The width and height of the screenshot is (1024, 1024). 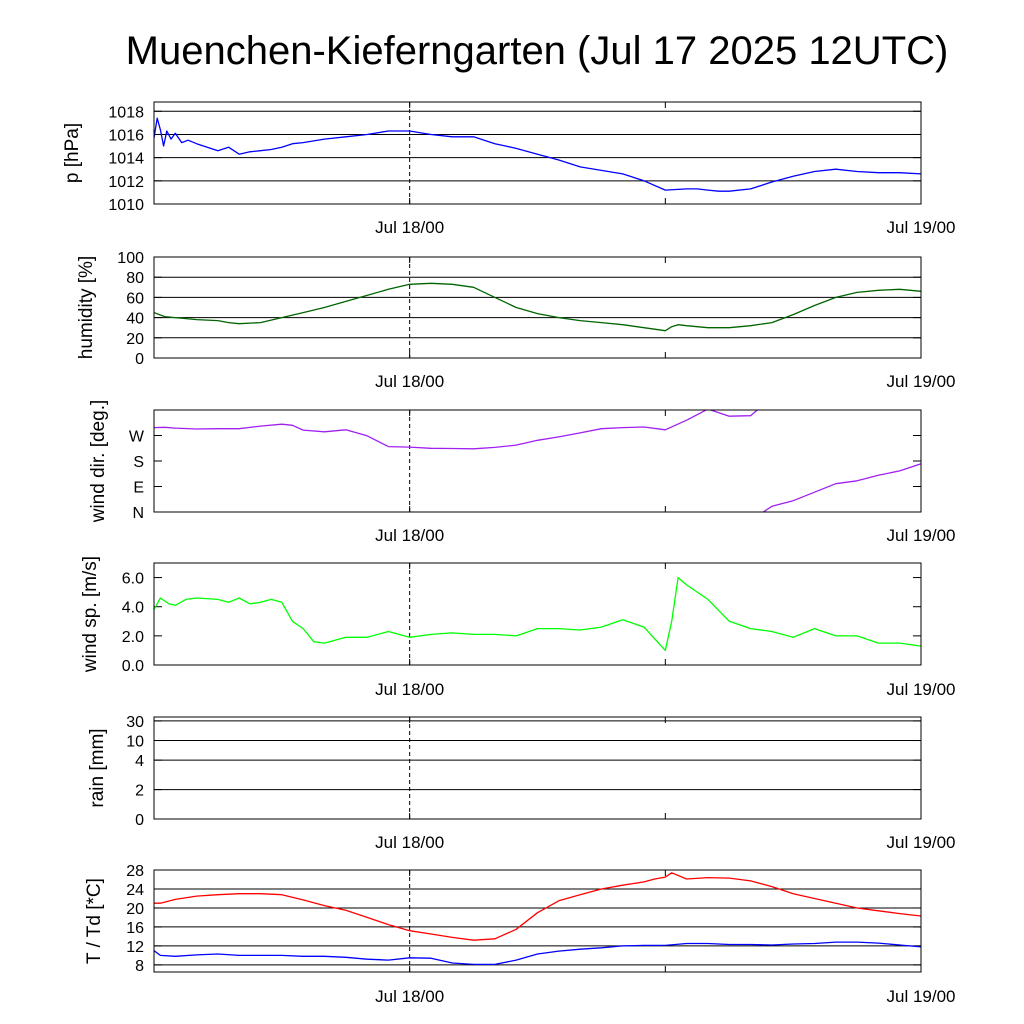 What do you see at coordinates (135, 722) in the screenshot?
I see `y-tick-label: 30` at bounding box center [135, 722].